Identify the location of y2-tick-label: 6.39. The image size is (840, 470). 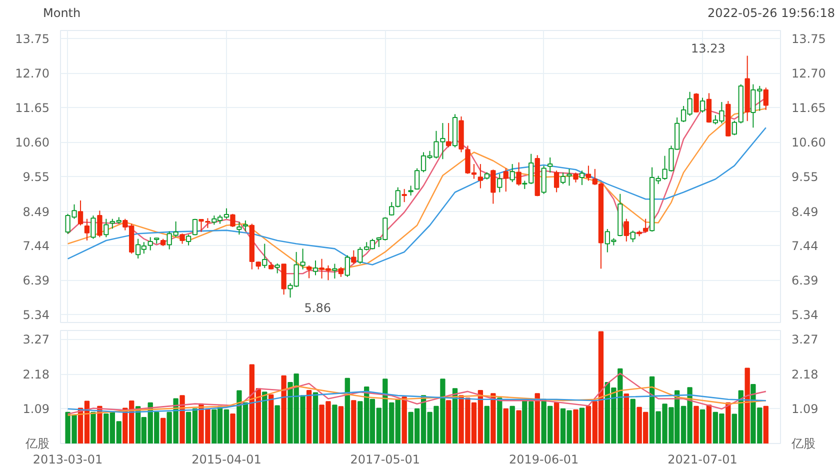
(805, 281).